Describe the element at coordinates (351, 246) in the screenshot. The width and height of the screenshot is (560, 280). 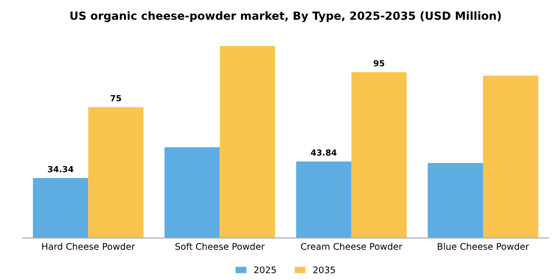
I see `x-tick-label: Cream Cheese Powder` at that location.